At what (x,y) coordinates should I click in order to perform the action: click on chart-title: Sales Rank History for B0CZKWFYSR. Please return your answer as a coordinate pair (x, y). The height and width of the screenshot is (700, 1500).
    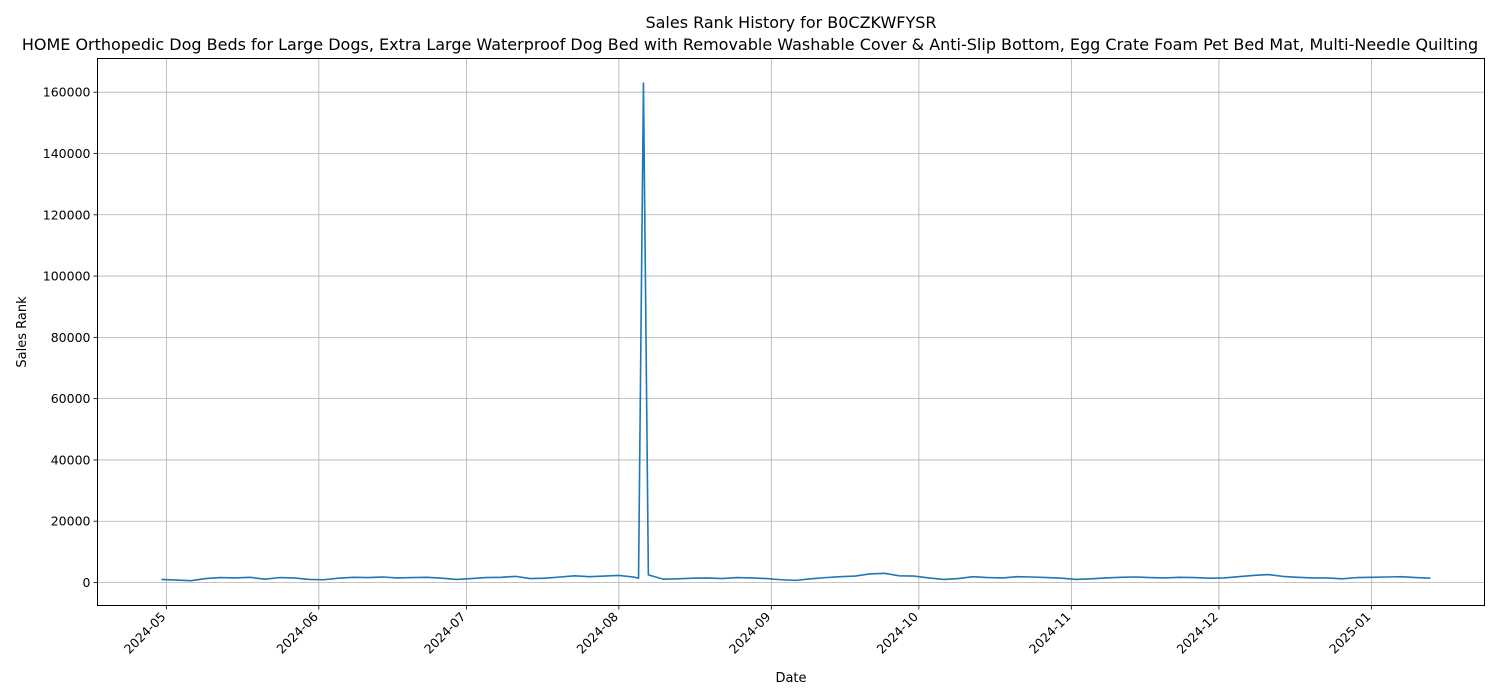
    Looking at the image, I should click on (790, 22).